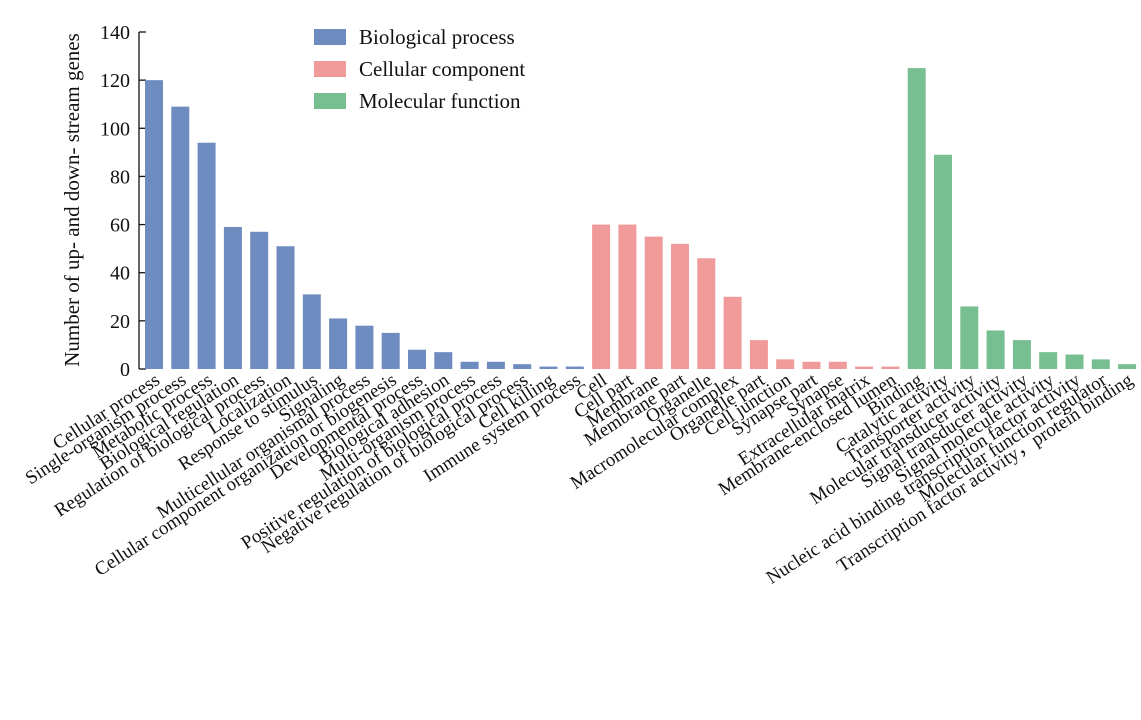  I want to click on y-tick-label: 60, so click(120, 226).